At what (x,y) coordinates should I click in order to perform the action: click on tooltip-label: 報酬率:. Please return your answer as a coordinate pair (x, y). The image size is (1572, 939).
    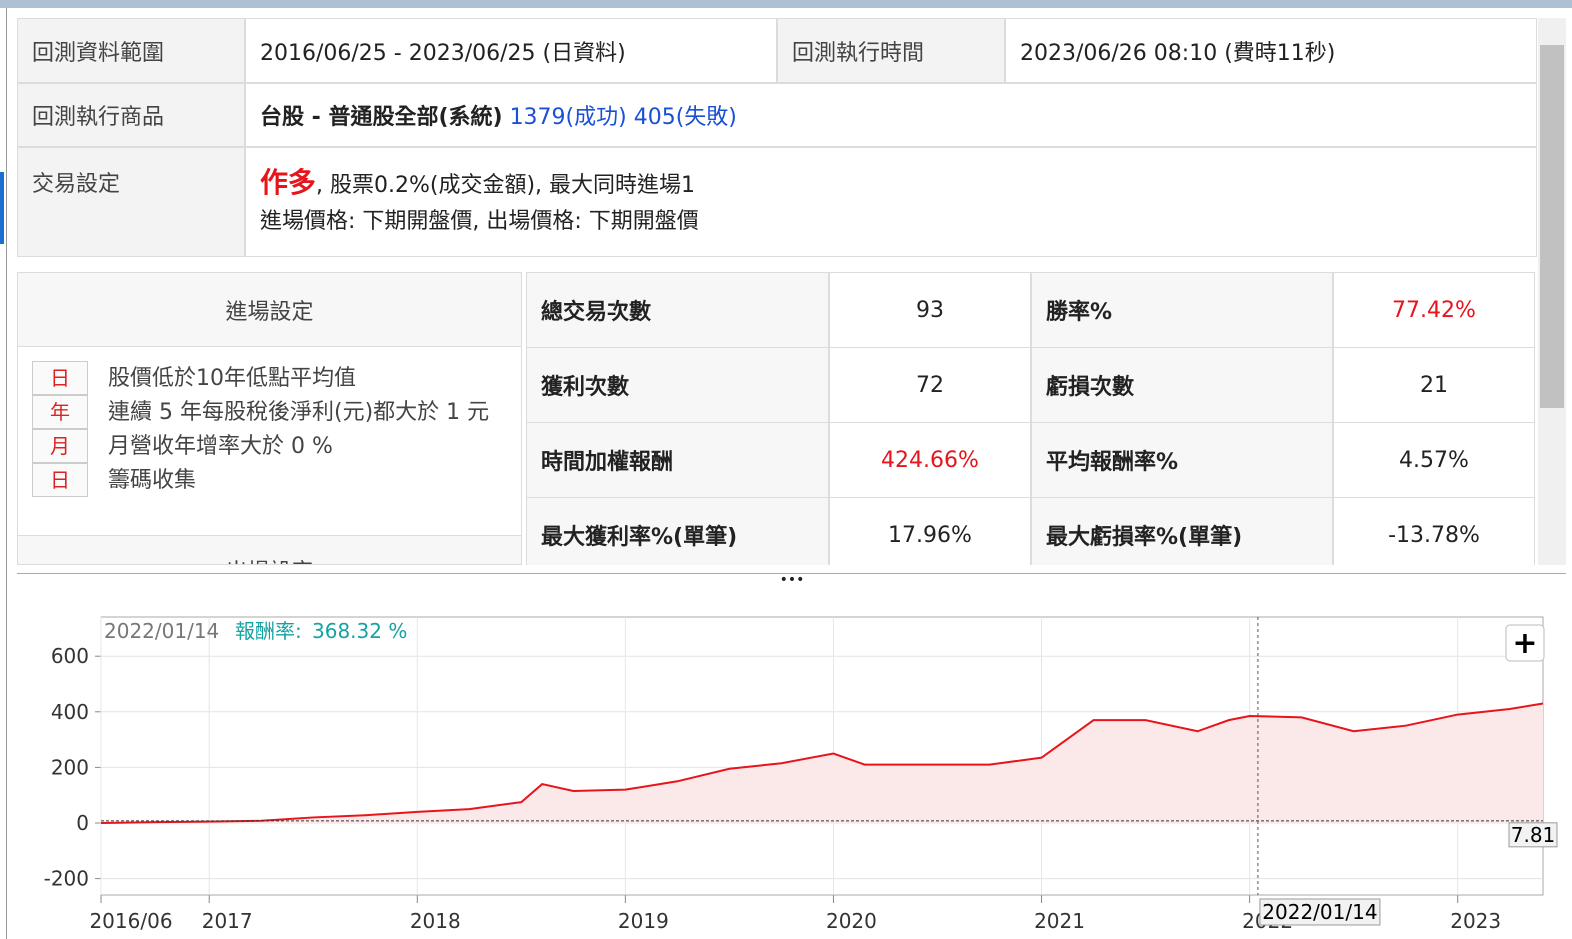
    Looking at the image, I should click on (268, 631).